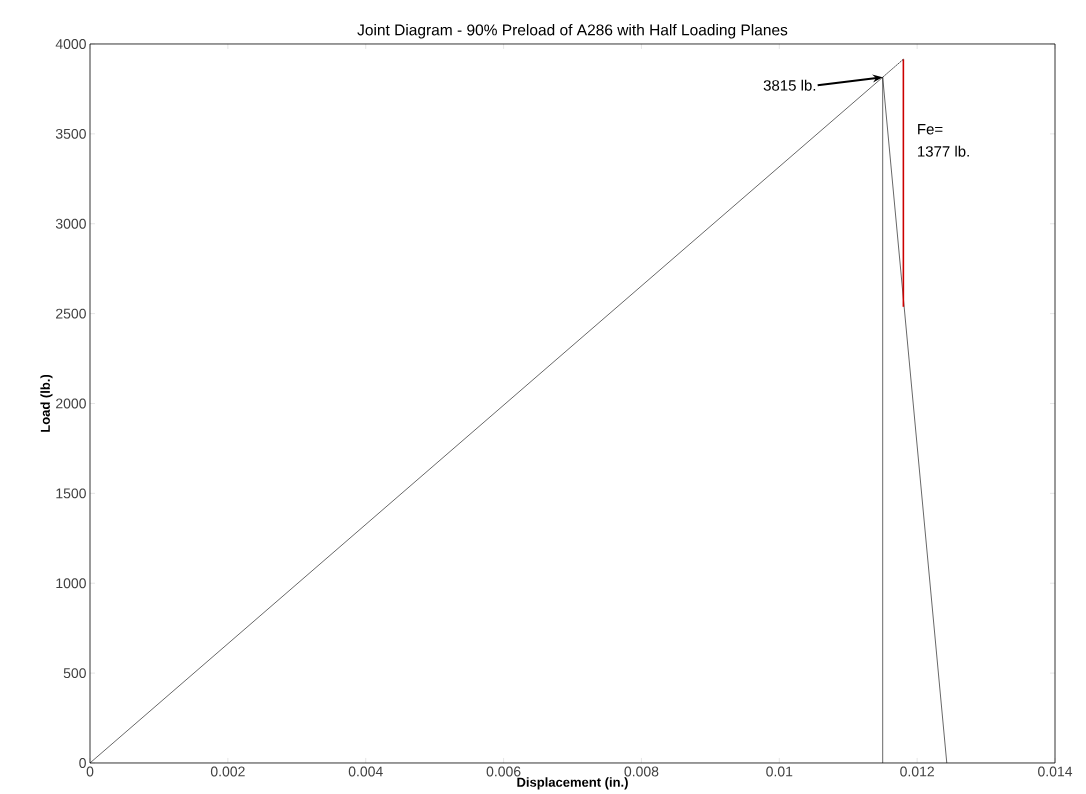 The image size is (1086, 794). I want to click on x-tick-label: 0.002, so click(227, 771).